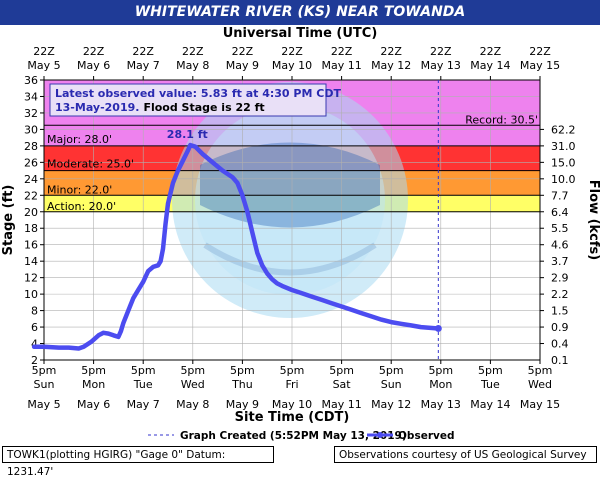 The image size is (600, 481). Describe the element at coordinates (81, 206) in the screenshot. I see `action-label: Action: 20.0'` at that location.